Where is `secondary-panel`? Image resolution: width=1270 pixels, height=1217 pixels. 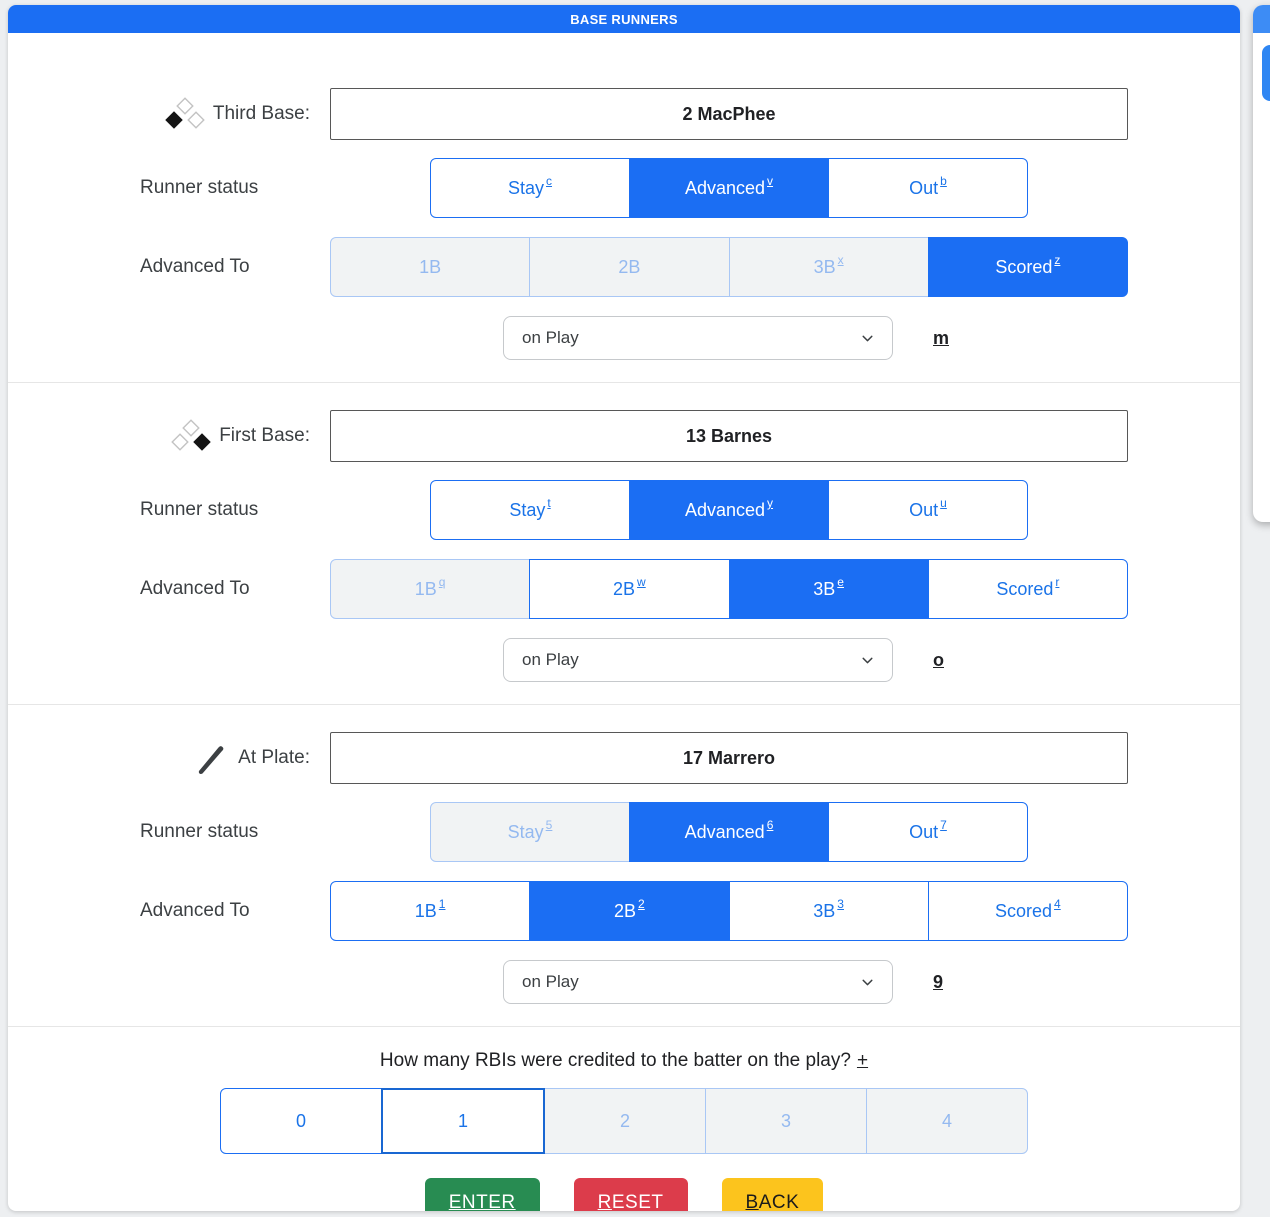 secondary-panel is located at coordinates (1261, 263).